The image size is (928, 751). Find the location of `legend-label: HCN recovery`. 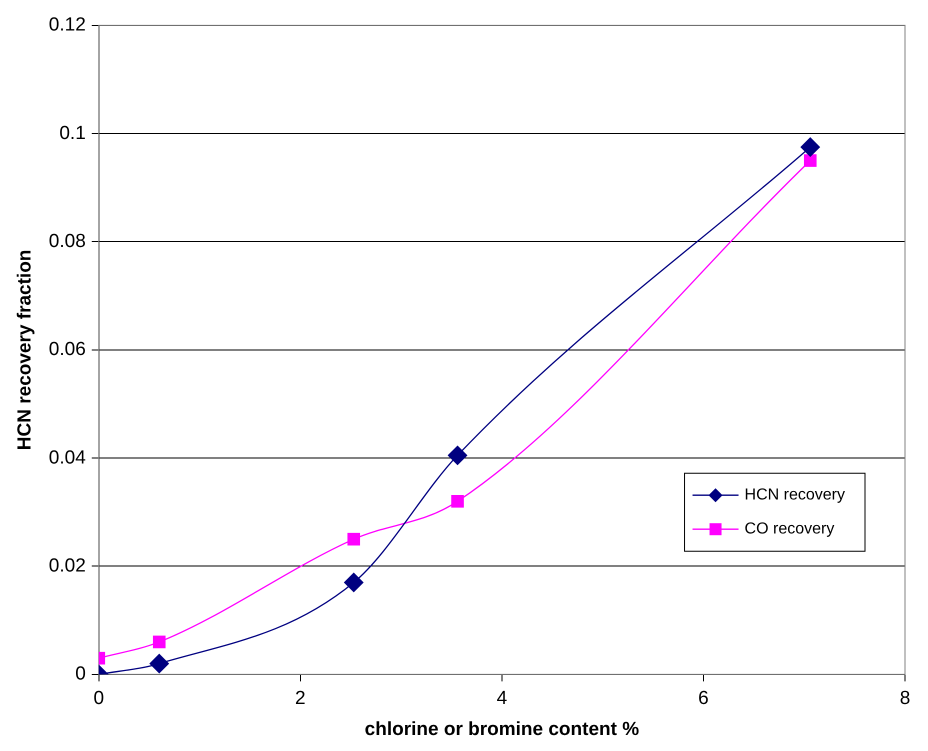

legend-label: HCN recovery is located at coordinates (795, 495).